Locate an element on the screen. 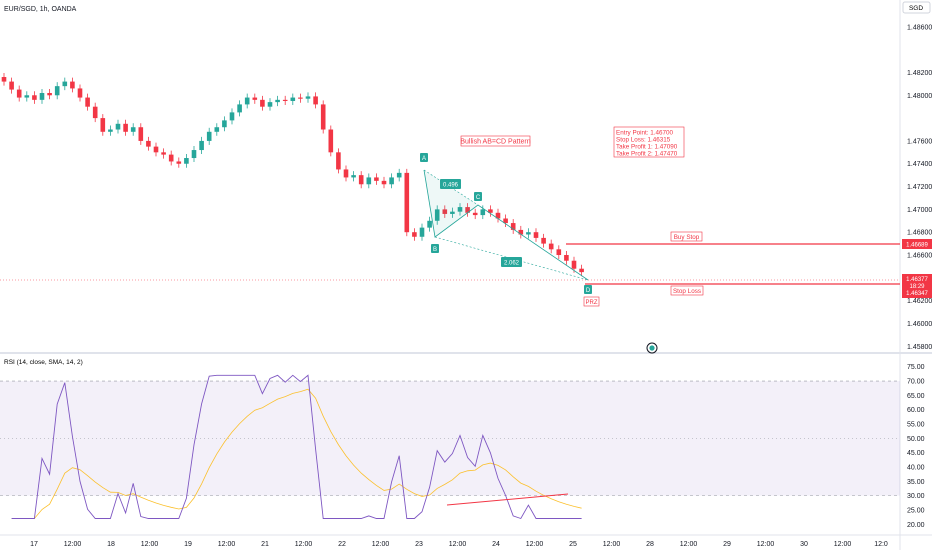 This screenshot has height=550, width=932. currency-badge is located at coordinates (916, 7).